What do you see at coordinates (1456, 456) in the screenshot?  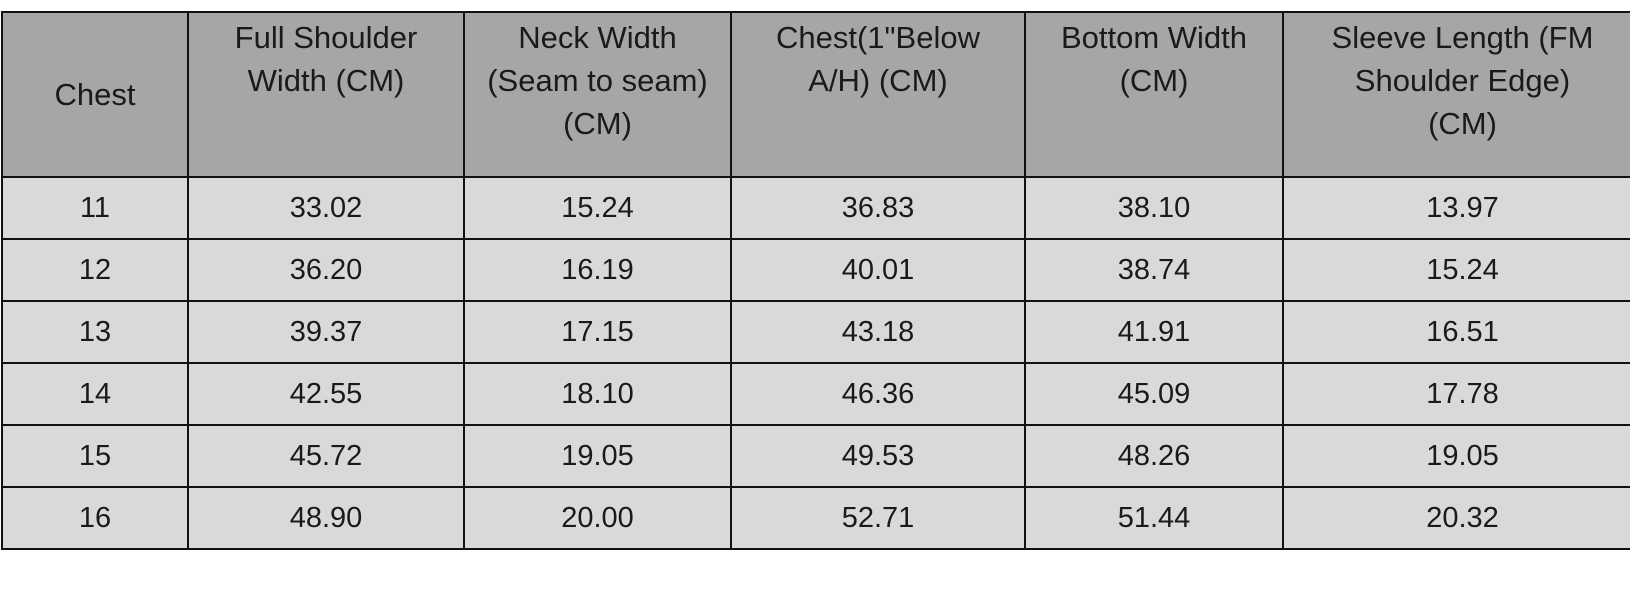 I see `cell-sleeve-length: 19.05` at bounding box center [1456, 456].